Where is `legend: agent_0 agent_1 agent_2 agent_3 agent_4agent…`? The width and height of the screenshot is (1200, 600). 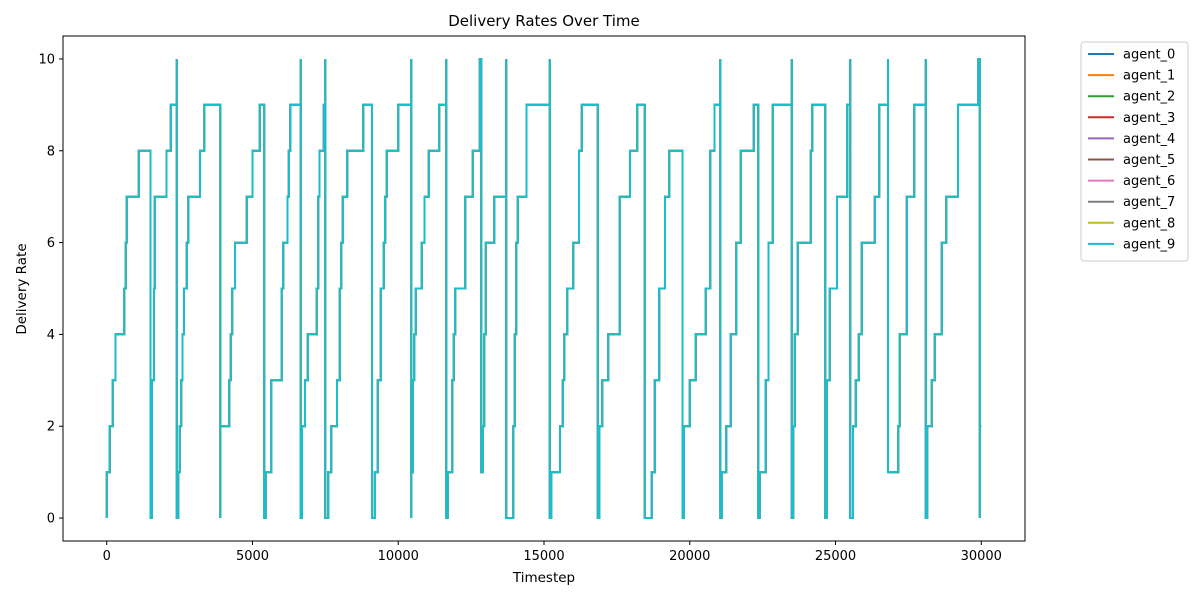
legend: agent_0 agent_1 agent_2 agent_3 agent_4agent… is located at coordinates (1134, 151).